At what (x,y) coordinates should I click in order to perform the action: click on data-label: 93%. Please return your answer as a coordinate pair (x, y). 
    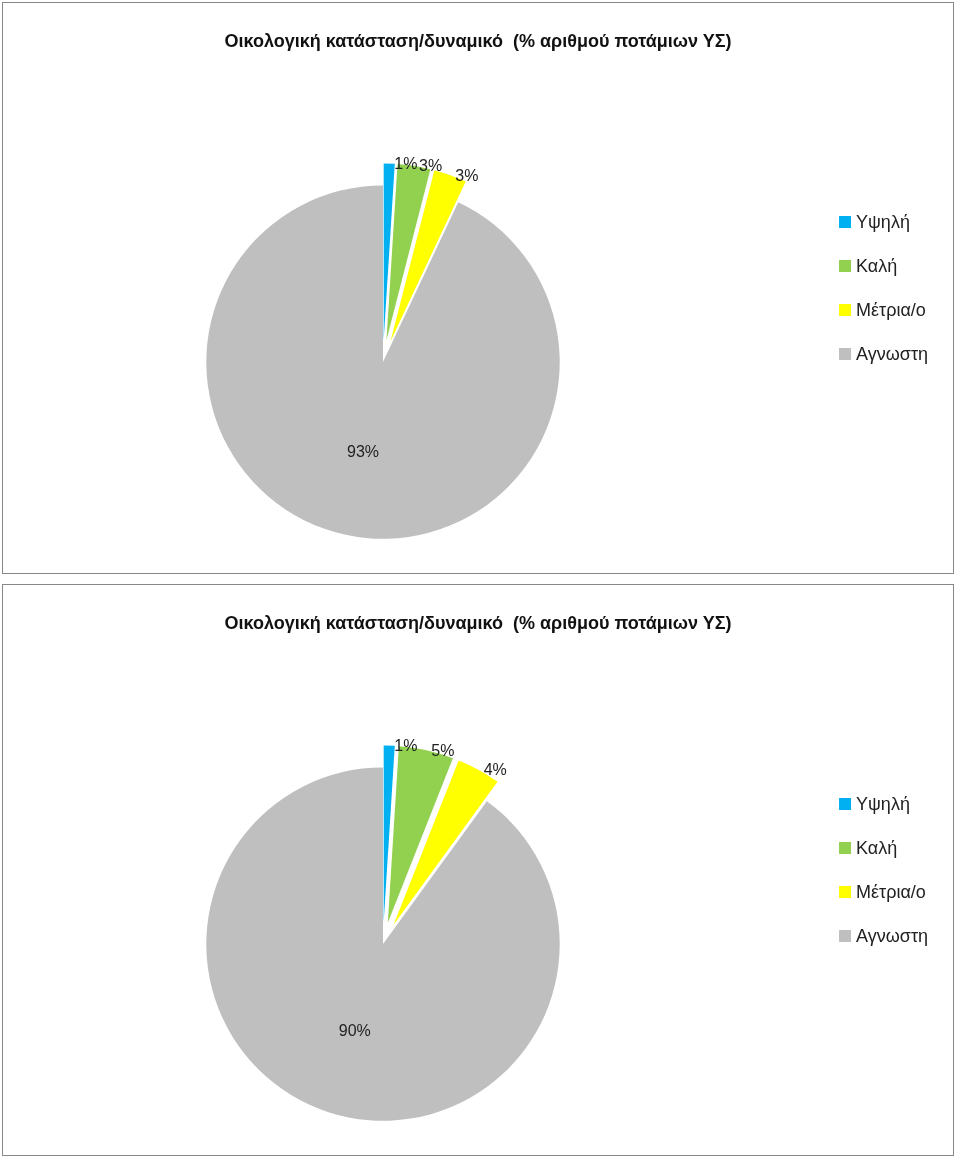
    Looking at the image, I should click on (363, 451).